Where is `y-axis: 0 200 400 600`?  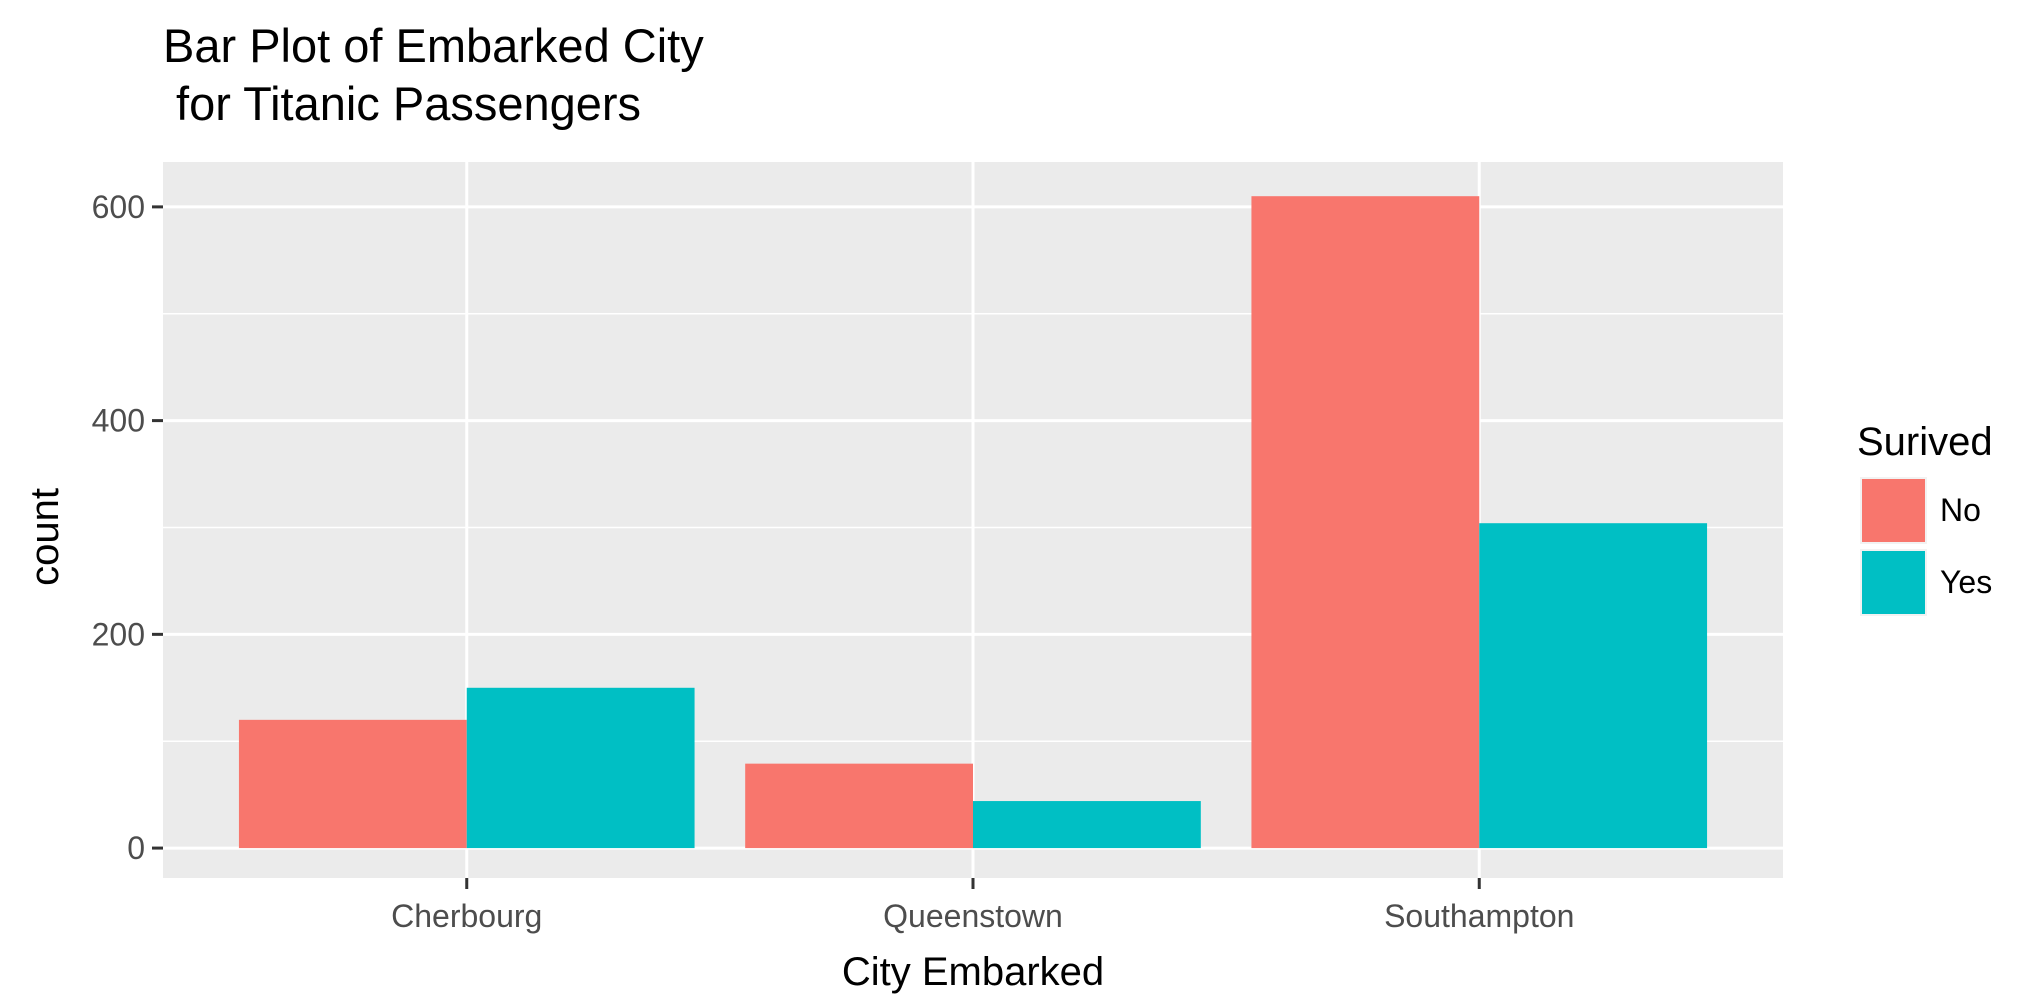 y-axis: 0 200 400 600 is located at coordinates (127, 527).